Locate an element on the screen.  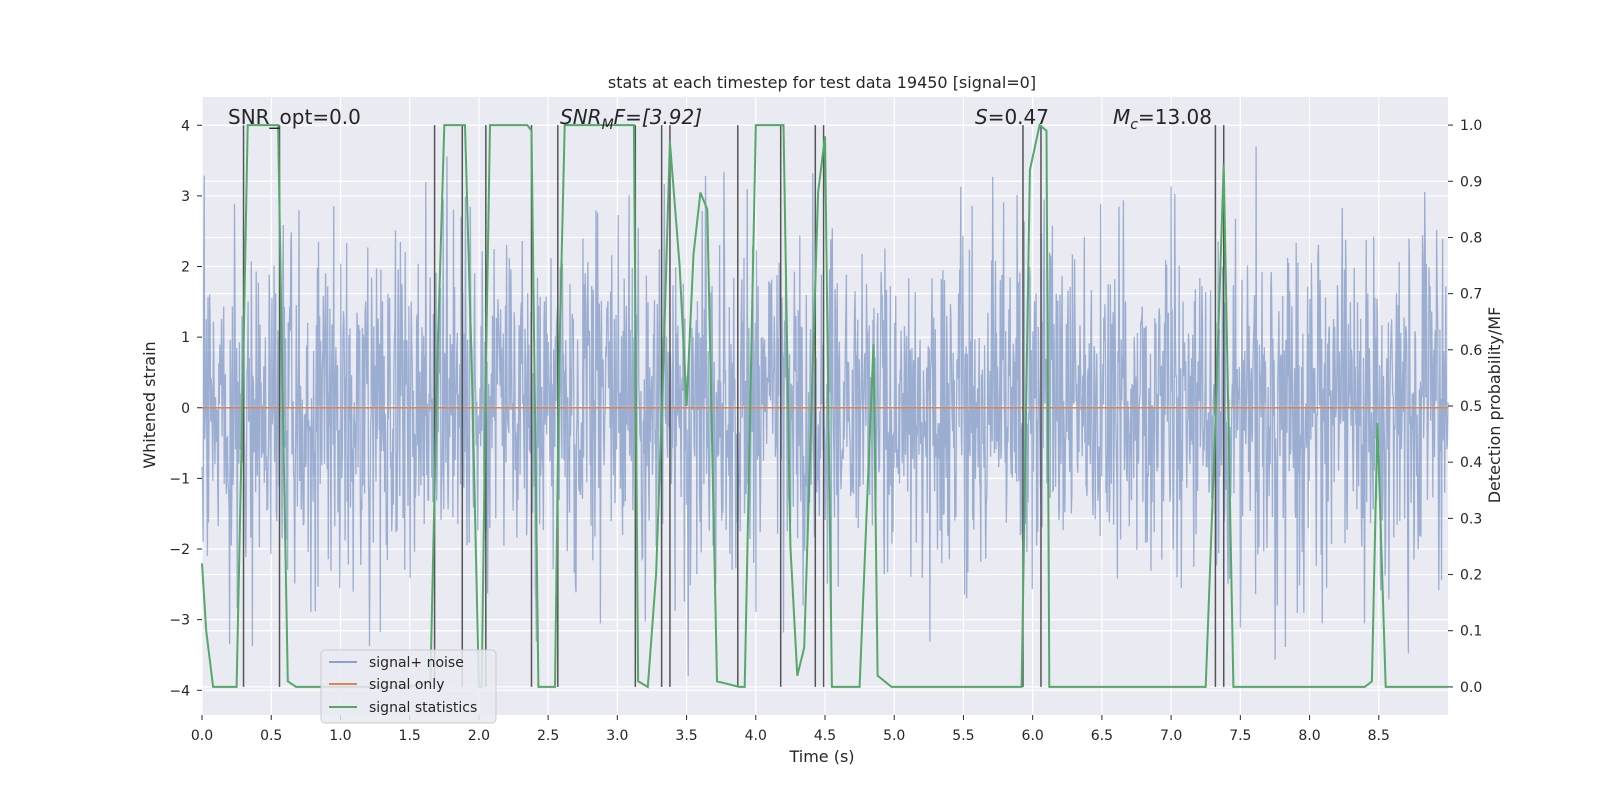
y-tick-label: 1 is located at coordinates (185, 338).